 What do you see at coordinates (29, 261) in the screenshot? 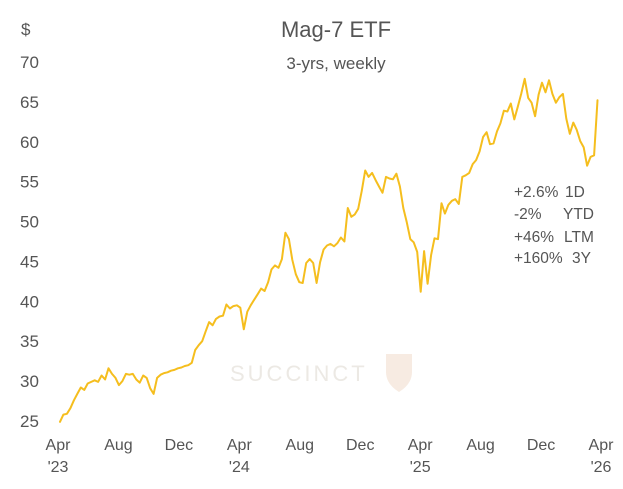
I see `y-tick-label: 45` at bounding box center [29, 261].